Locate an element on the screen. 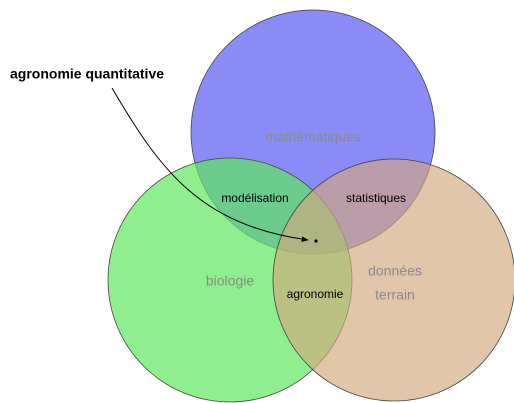 This screenshot has width=514, height=403. set-label: terrain is located at coordinates (395, 295).